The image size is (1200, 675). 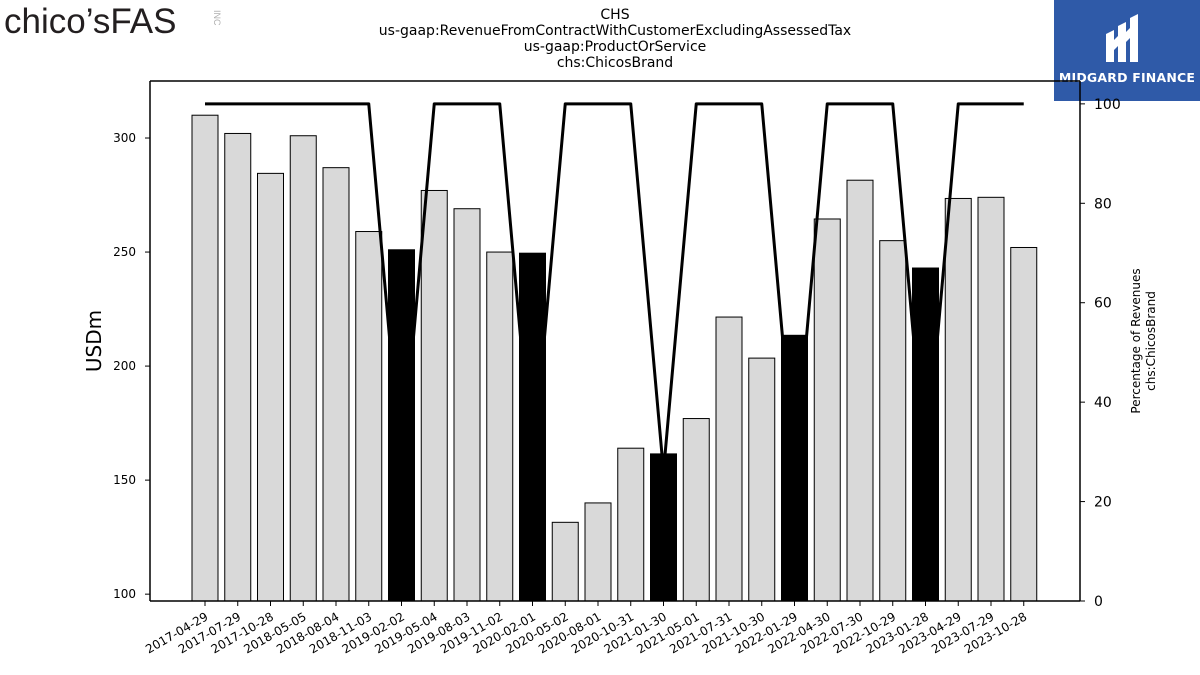 I want to click on y-tick-label: 200, so click(x=124, y=366).